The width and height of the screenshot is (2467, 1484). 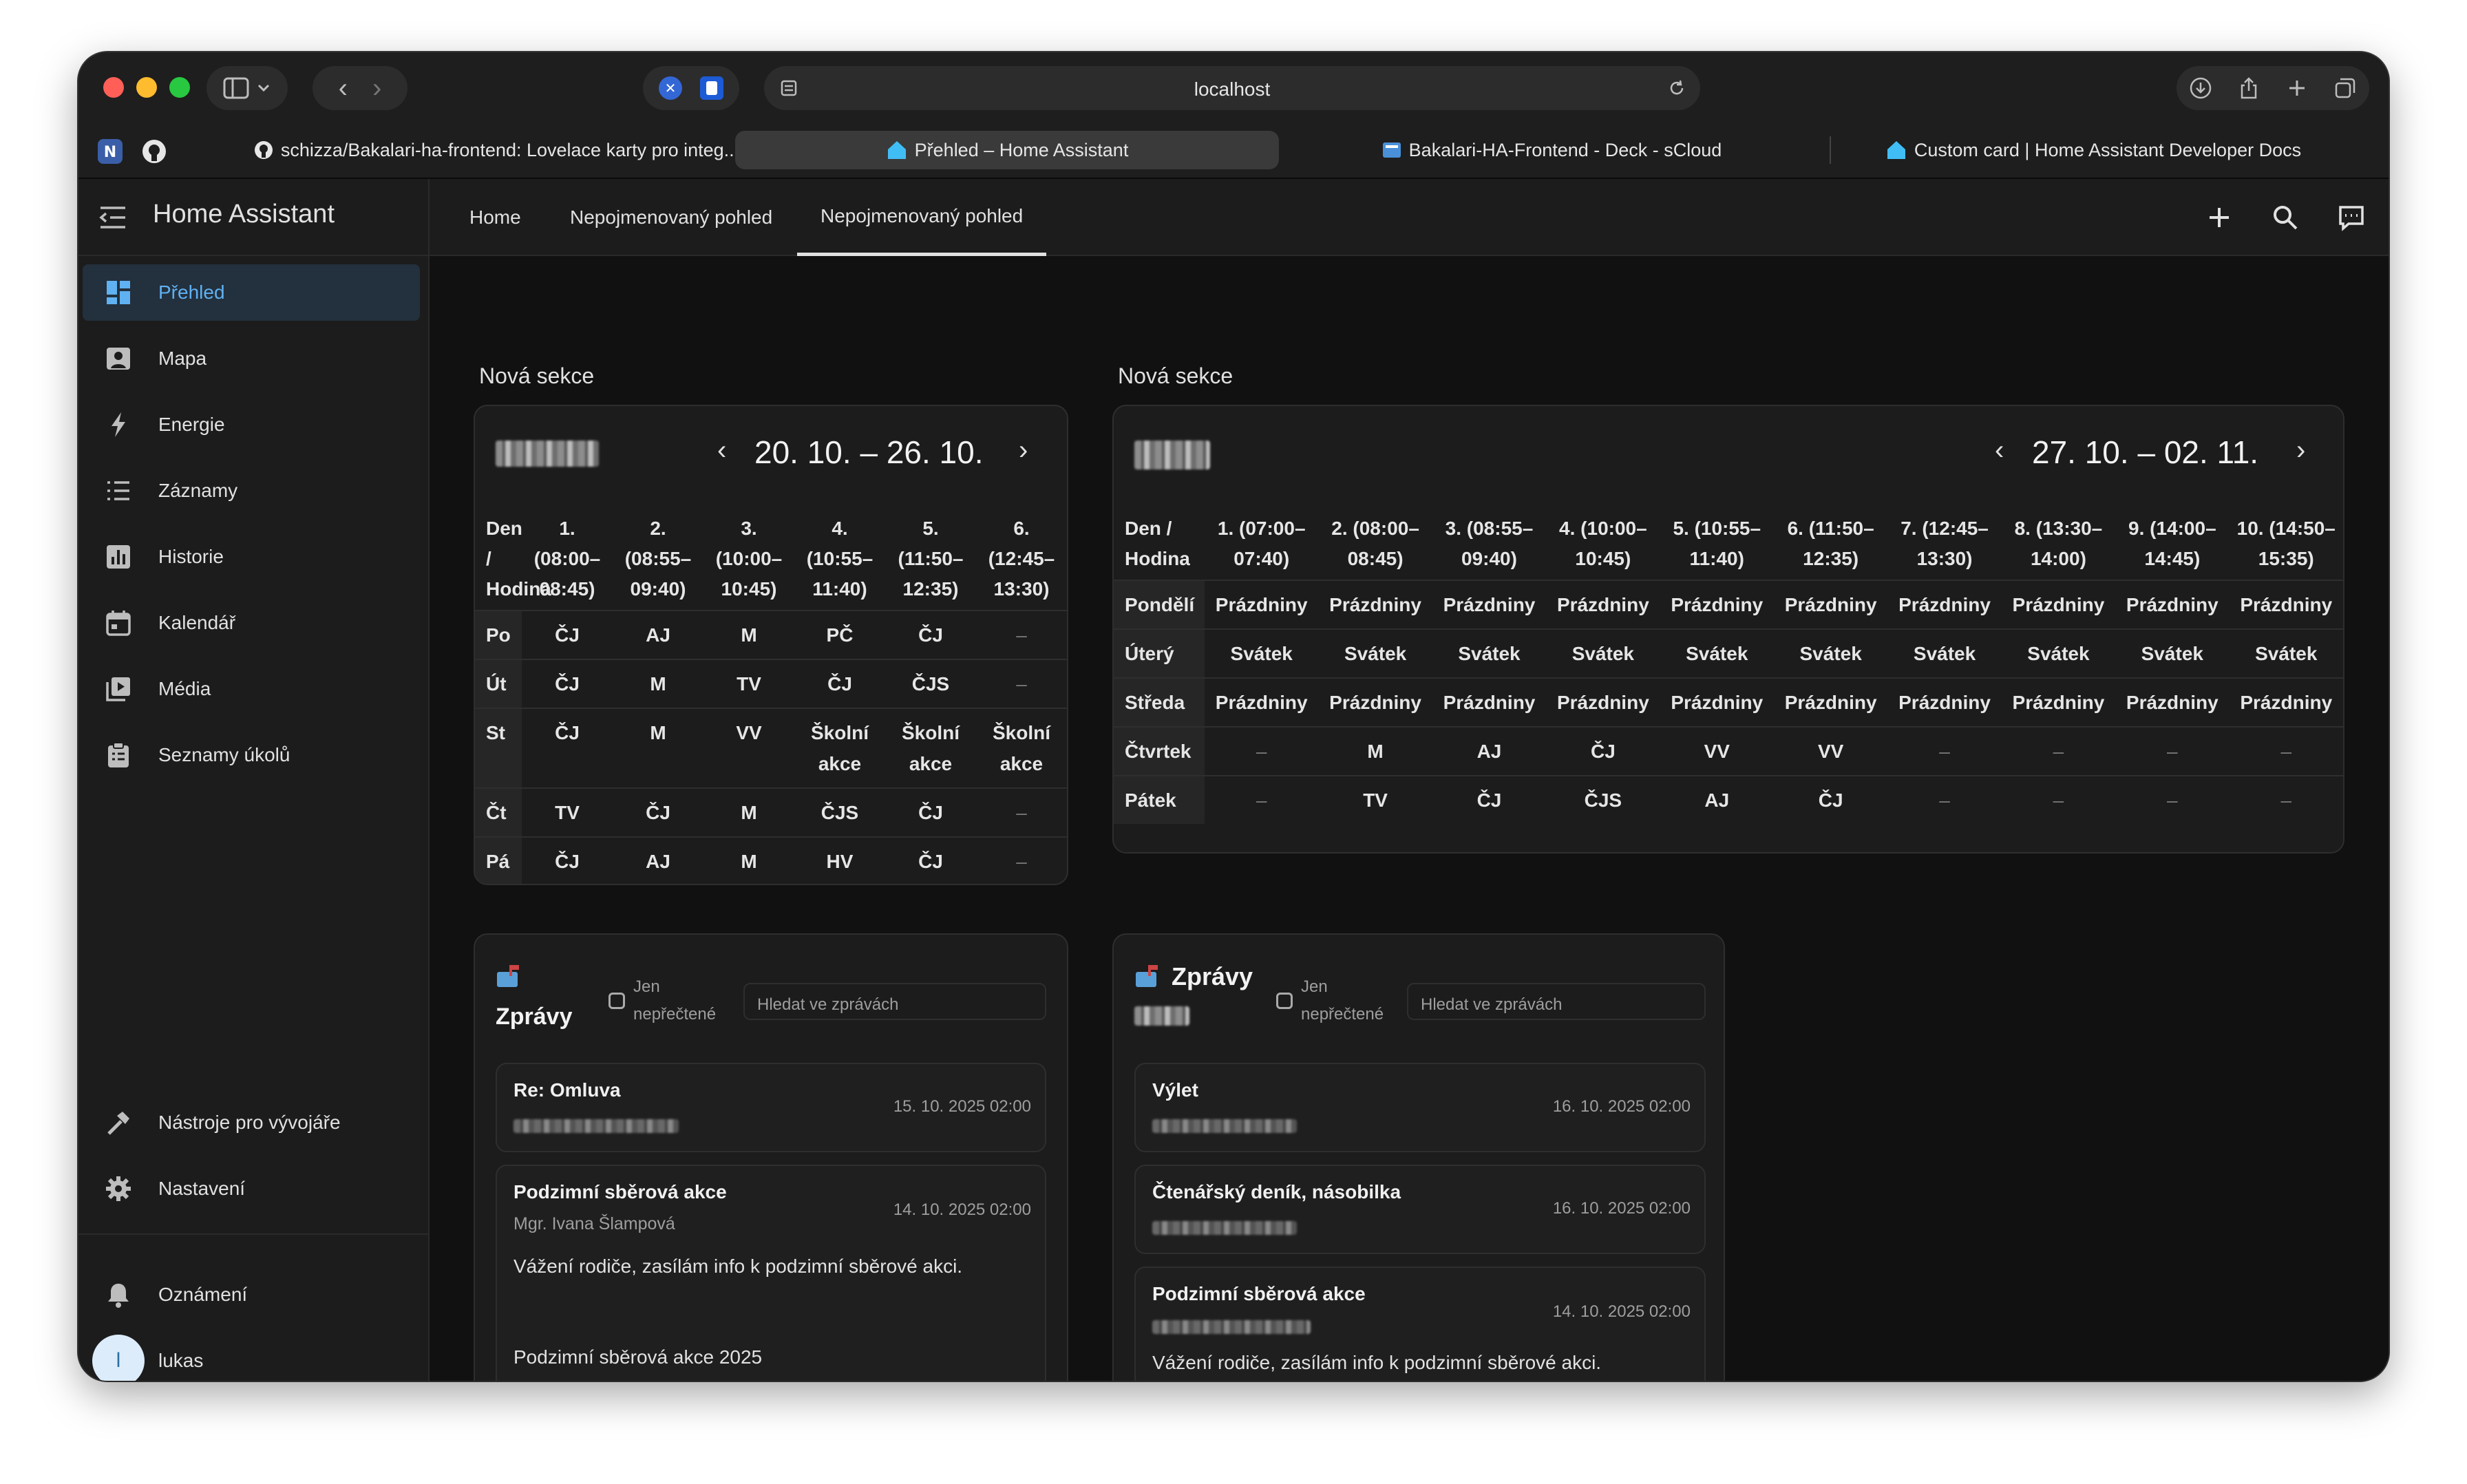 I want to click on sidebar-header: Home Assistant, so click(x=253, y=217).